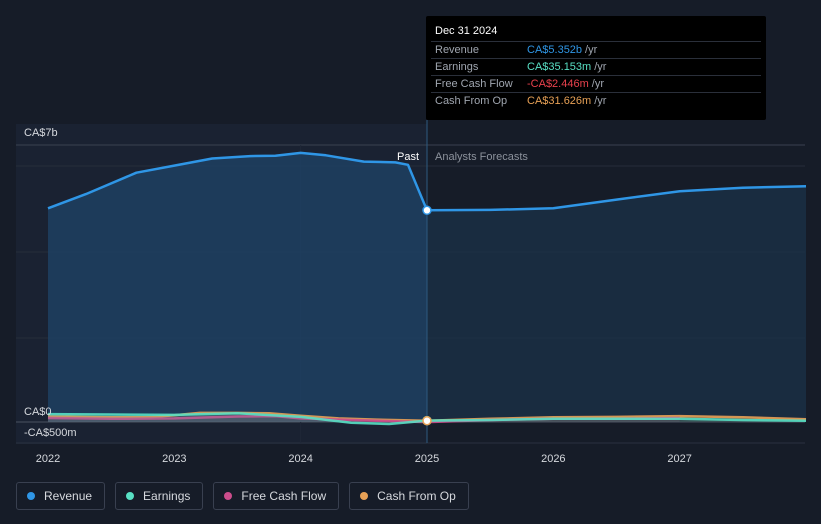 The image size is (821, 524). Describe the element at coordinates (457, 67) in the screenshot. I see `tooltip-label: Earnings` at that location.